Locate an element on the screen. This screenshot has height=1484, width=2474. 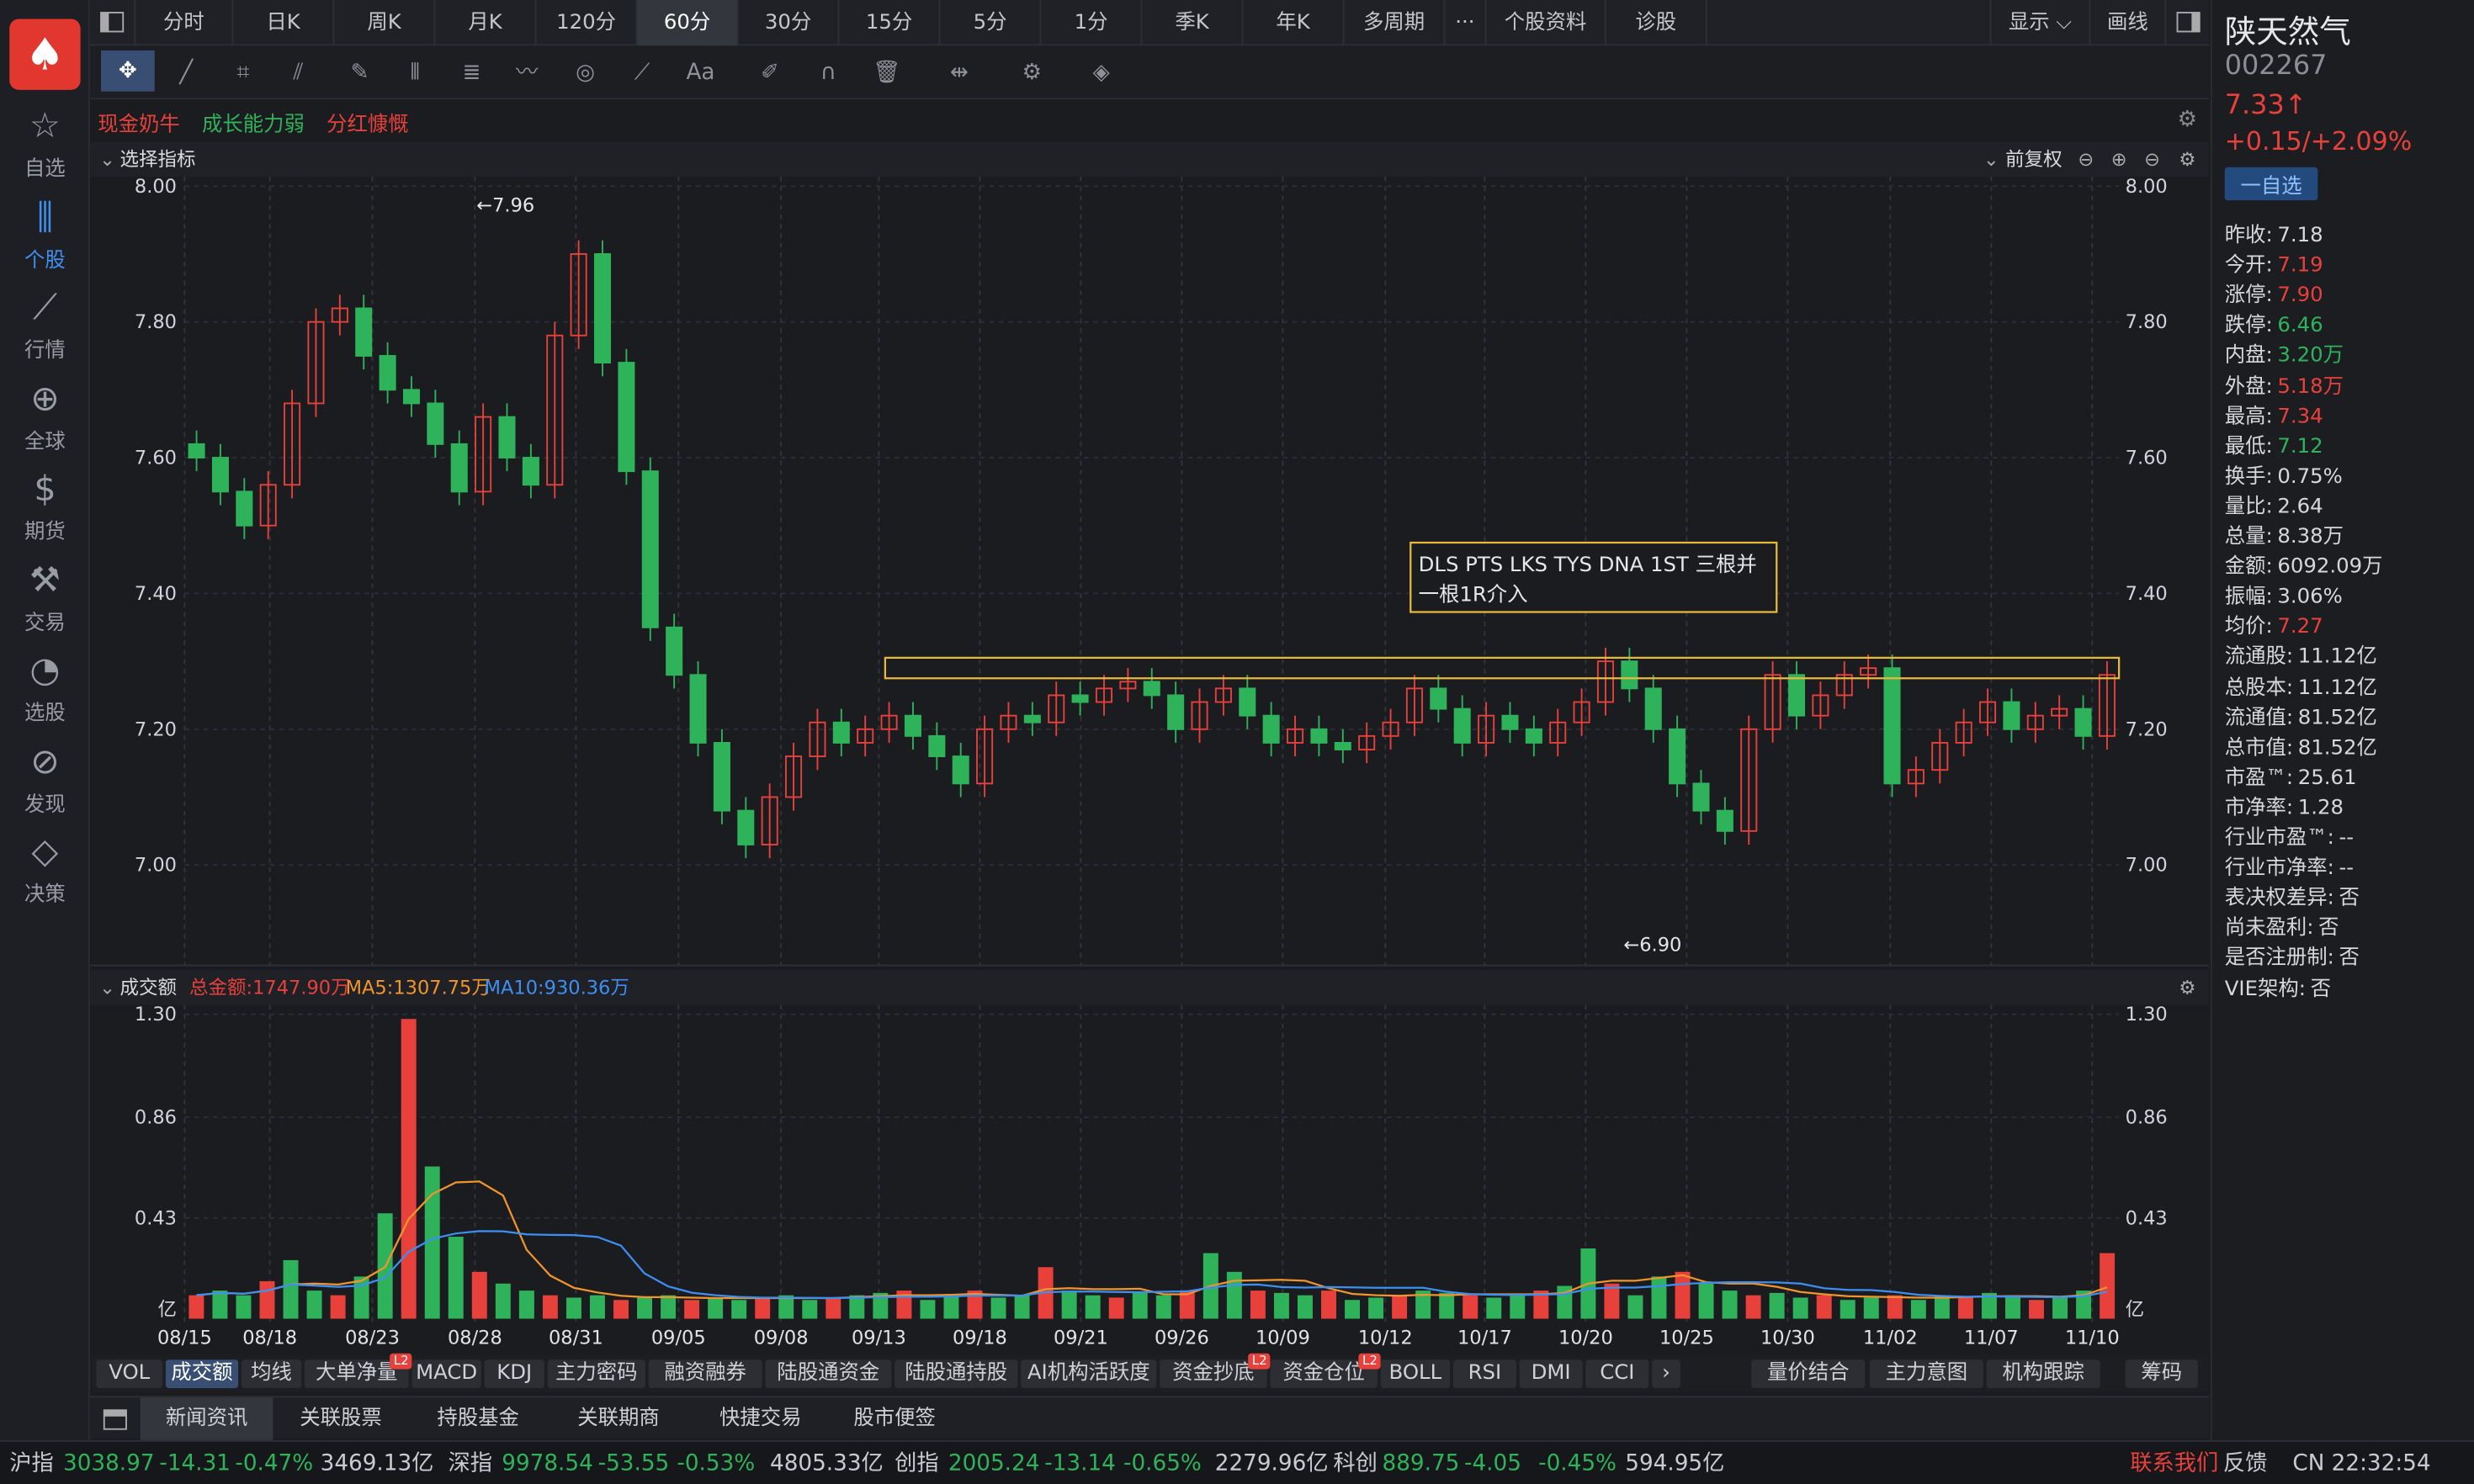
news-tab-3: 关联期商 is located at coordinates (618, 1419).